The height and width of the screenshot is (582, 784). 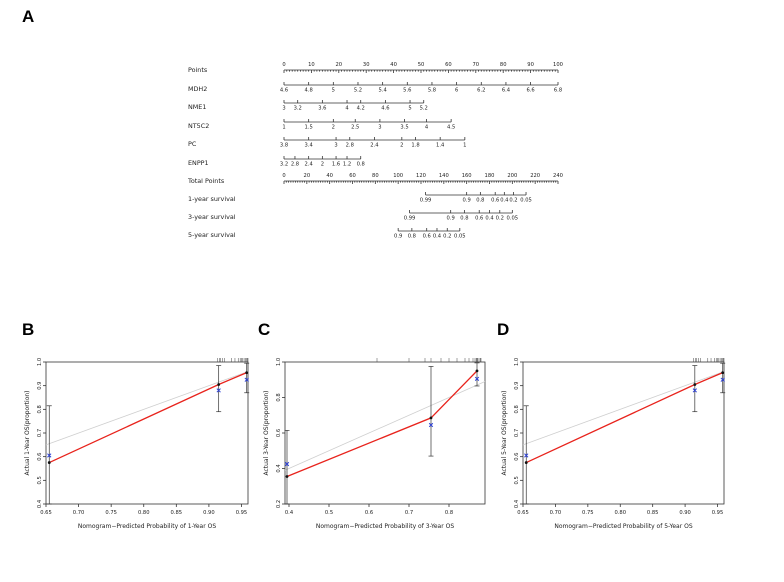 I want to click on nomogram-tick-label: 0, so click(x=283, y=65).